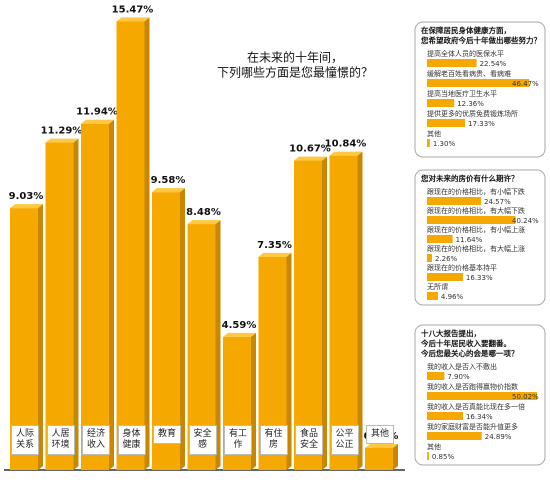 This screenshot has height=494, width=550. I want to click on panel-title: 在保障居民身体健康方面，, so click(466, 30).